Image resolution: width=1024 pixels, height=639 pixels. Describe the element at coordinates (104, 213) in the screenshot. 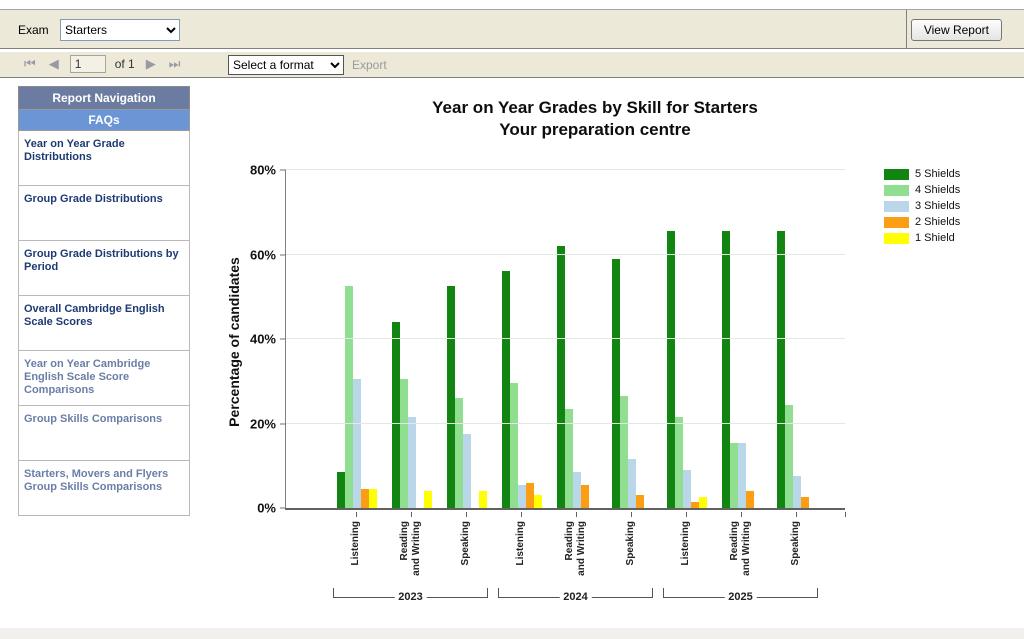

I see `sidebar-item-1: Group Grade Distributions` at that location.